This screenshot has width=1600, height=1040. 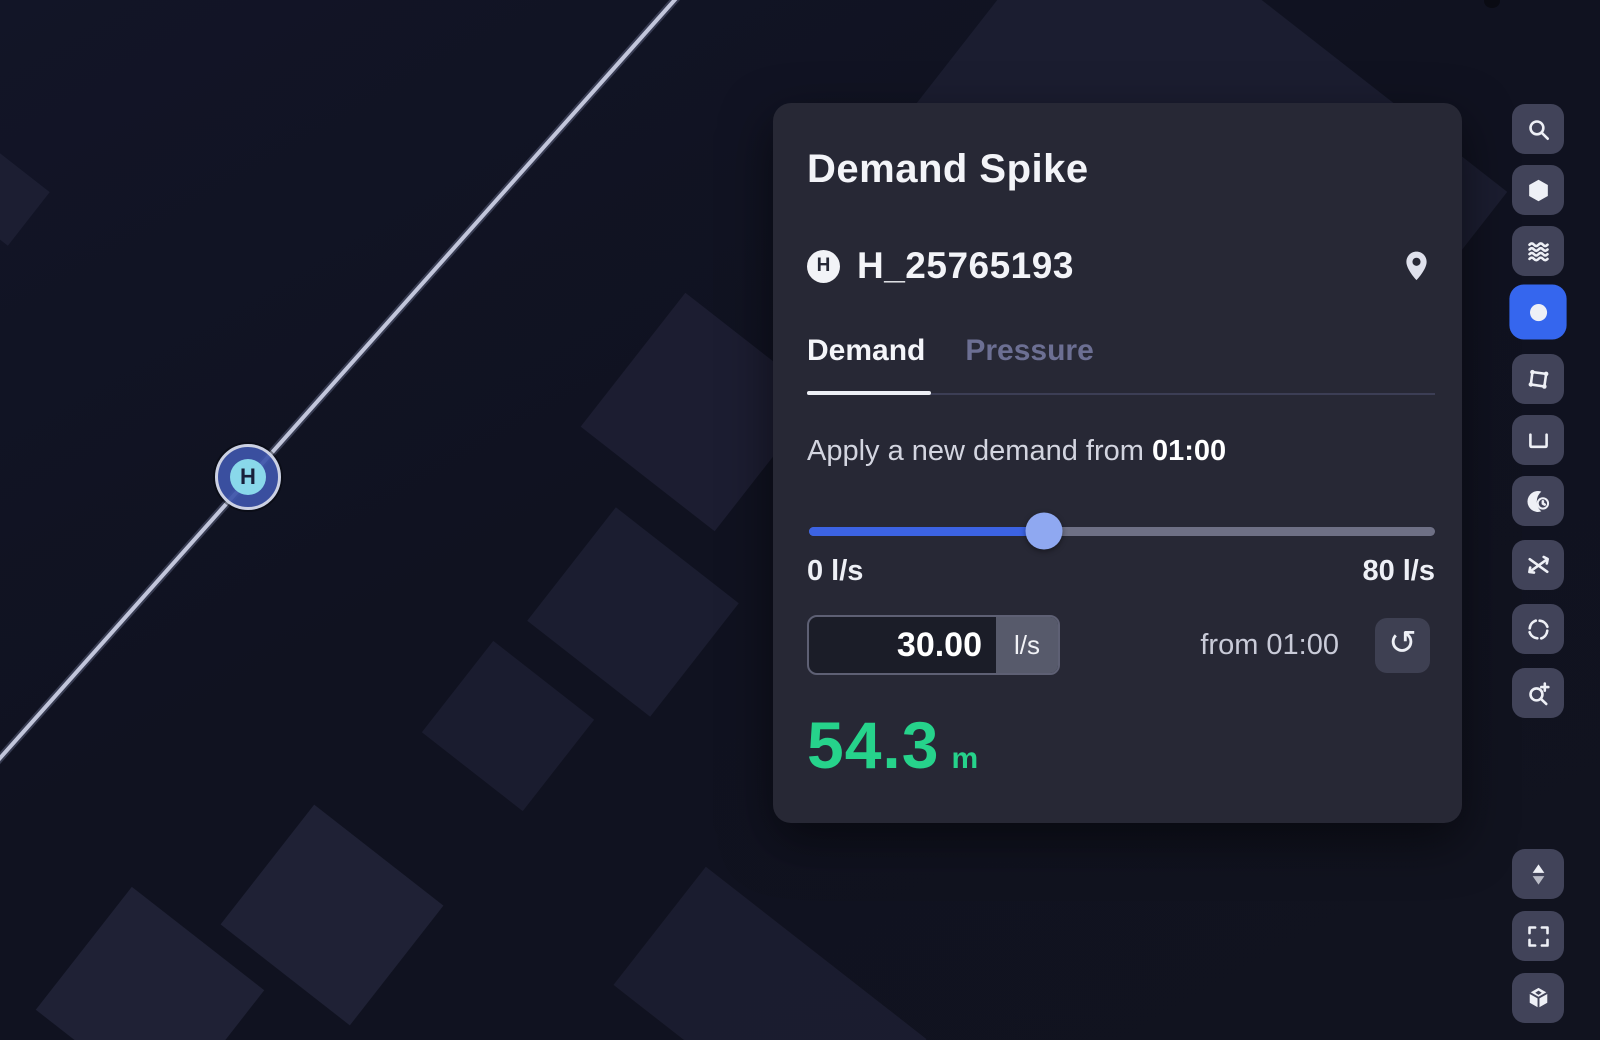 What do you see at coordinates (1118, 266) in the screenshot?
I see `node-row: H H_25765193` at bounding box center [1118, 266].